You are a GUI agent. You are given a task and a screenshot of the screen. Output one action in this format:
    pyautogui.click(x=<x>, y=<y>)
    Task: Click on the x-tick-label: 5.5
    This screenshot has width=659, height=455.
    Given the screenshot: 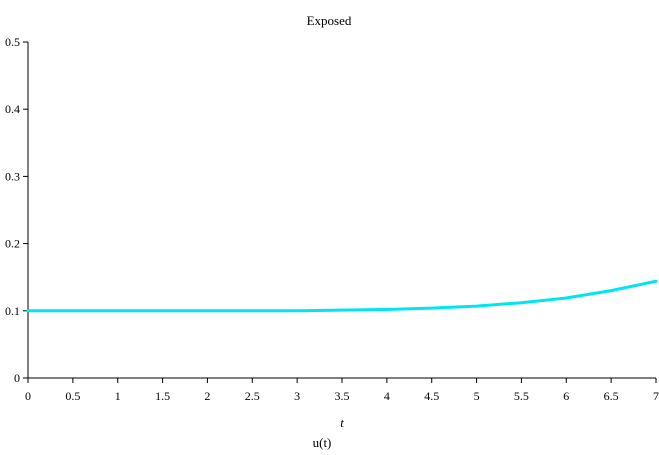 What is the action you would take?
    pyautogui.click(x=521, y=396)
    